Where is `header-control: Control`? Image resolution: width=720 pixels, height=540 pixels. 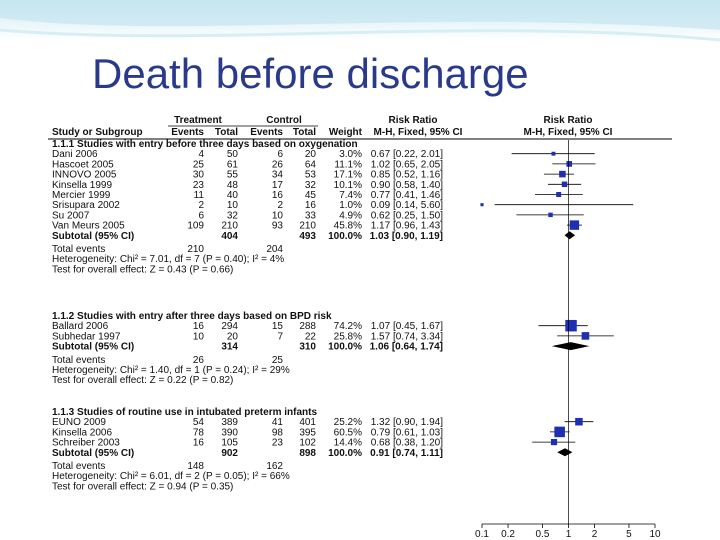 header-control: Control is located at coordinates (284, 120).